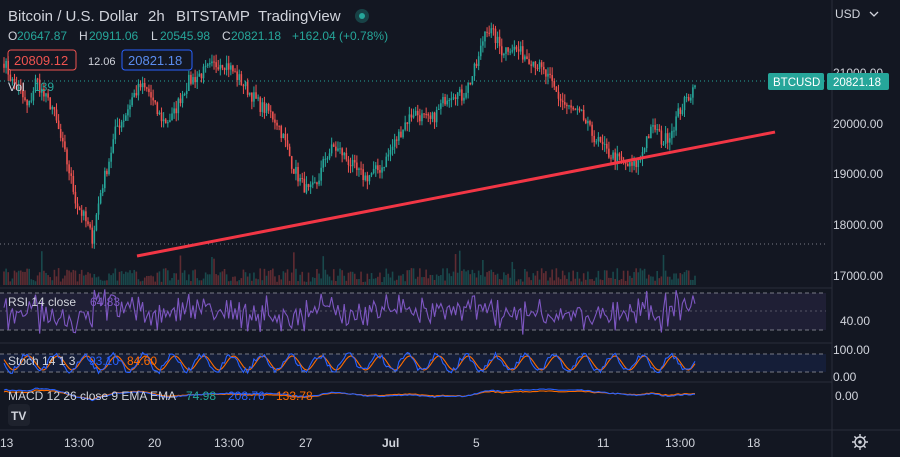 This screenshot has height=457, width=900. What do you see at coordinates (156, 16) in the screenshot?
I see `interval-label: 2h` at bounding box center [156, 16].